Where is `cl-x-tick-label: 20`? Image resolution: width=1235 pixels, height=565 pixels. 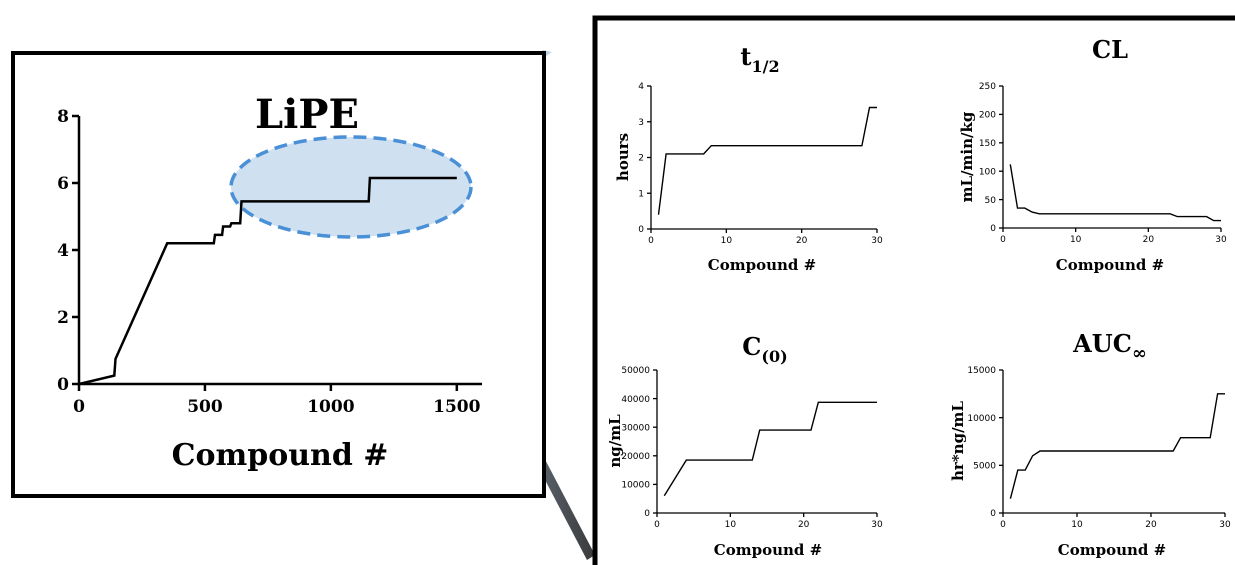 cl-x-tick-label: 20 is located at coordinates (1149, 240).